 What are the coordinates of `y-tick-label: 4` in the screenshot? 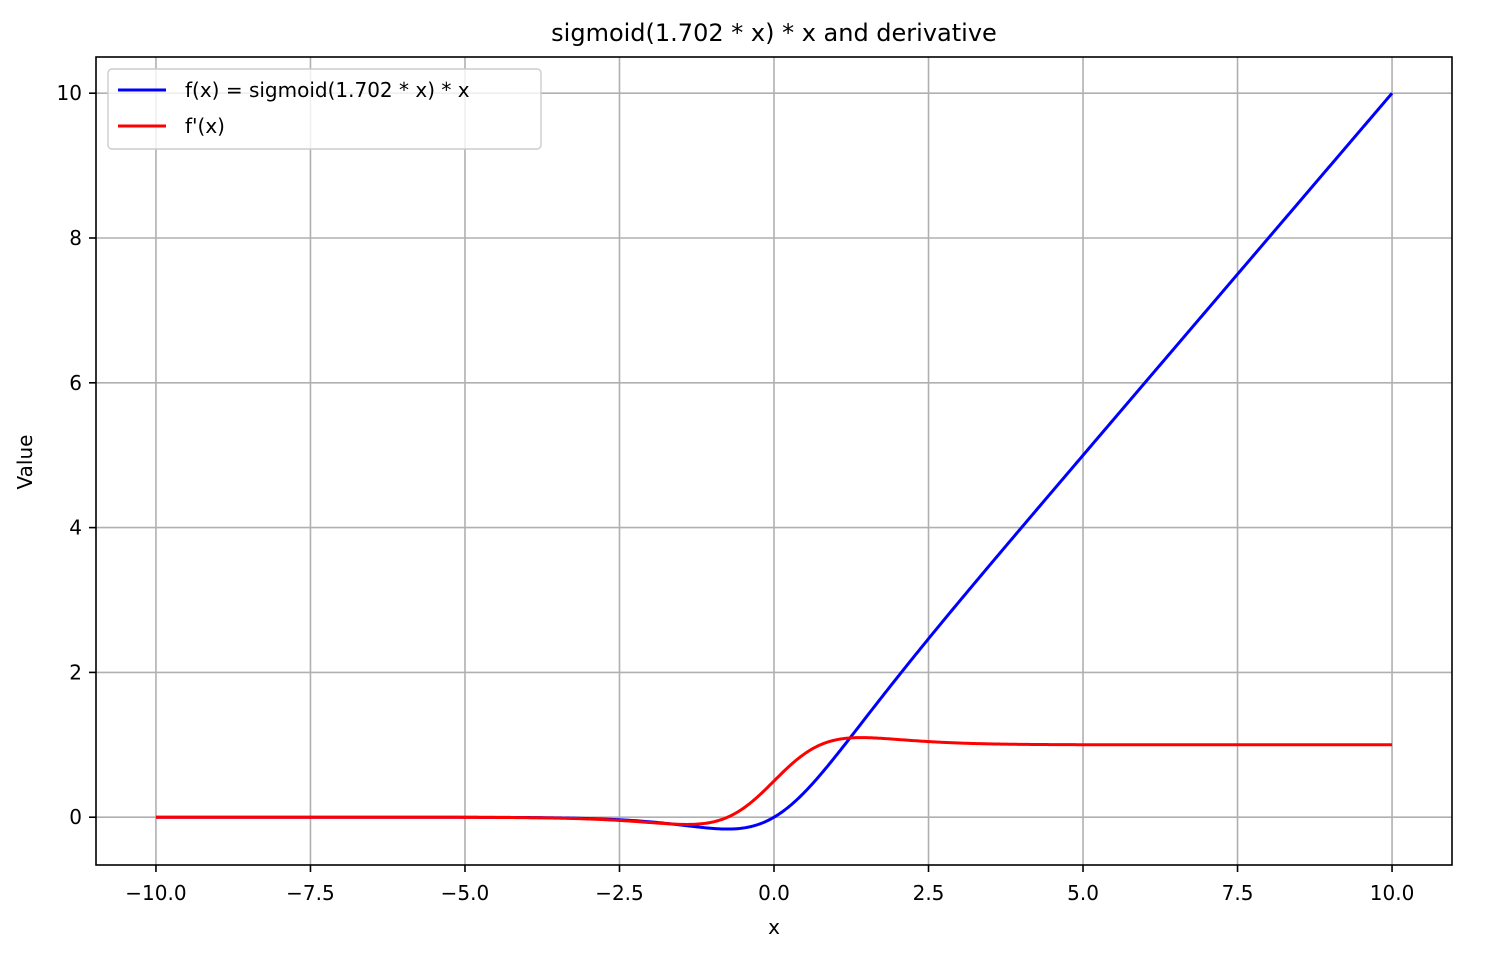 It's located at (75, 528).